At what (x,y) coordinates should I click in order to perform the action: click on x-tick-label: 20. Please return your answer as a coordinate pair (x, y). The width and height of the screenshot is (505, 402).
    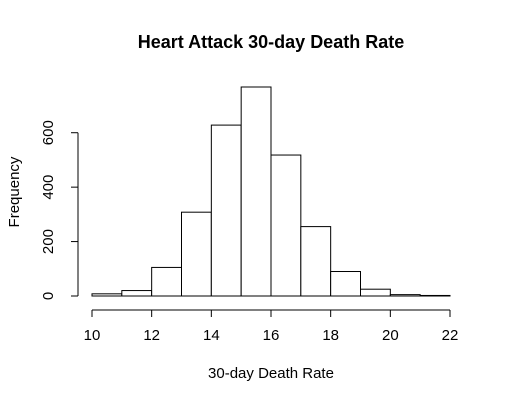
    Looking at the image, I should click on (390, 335).